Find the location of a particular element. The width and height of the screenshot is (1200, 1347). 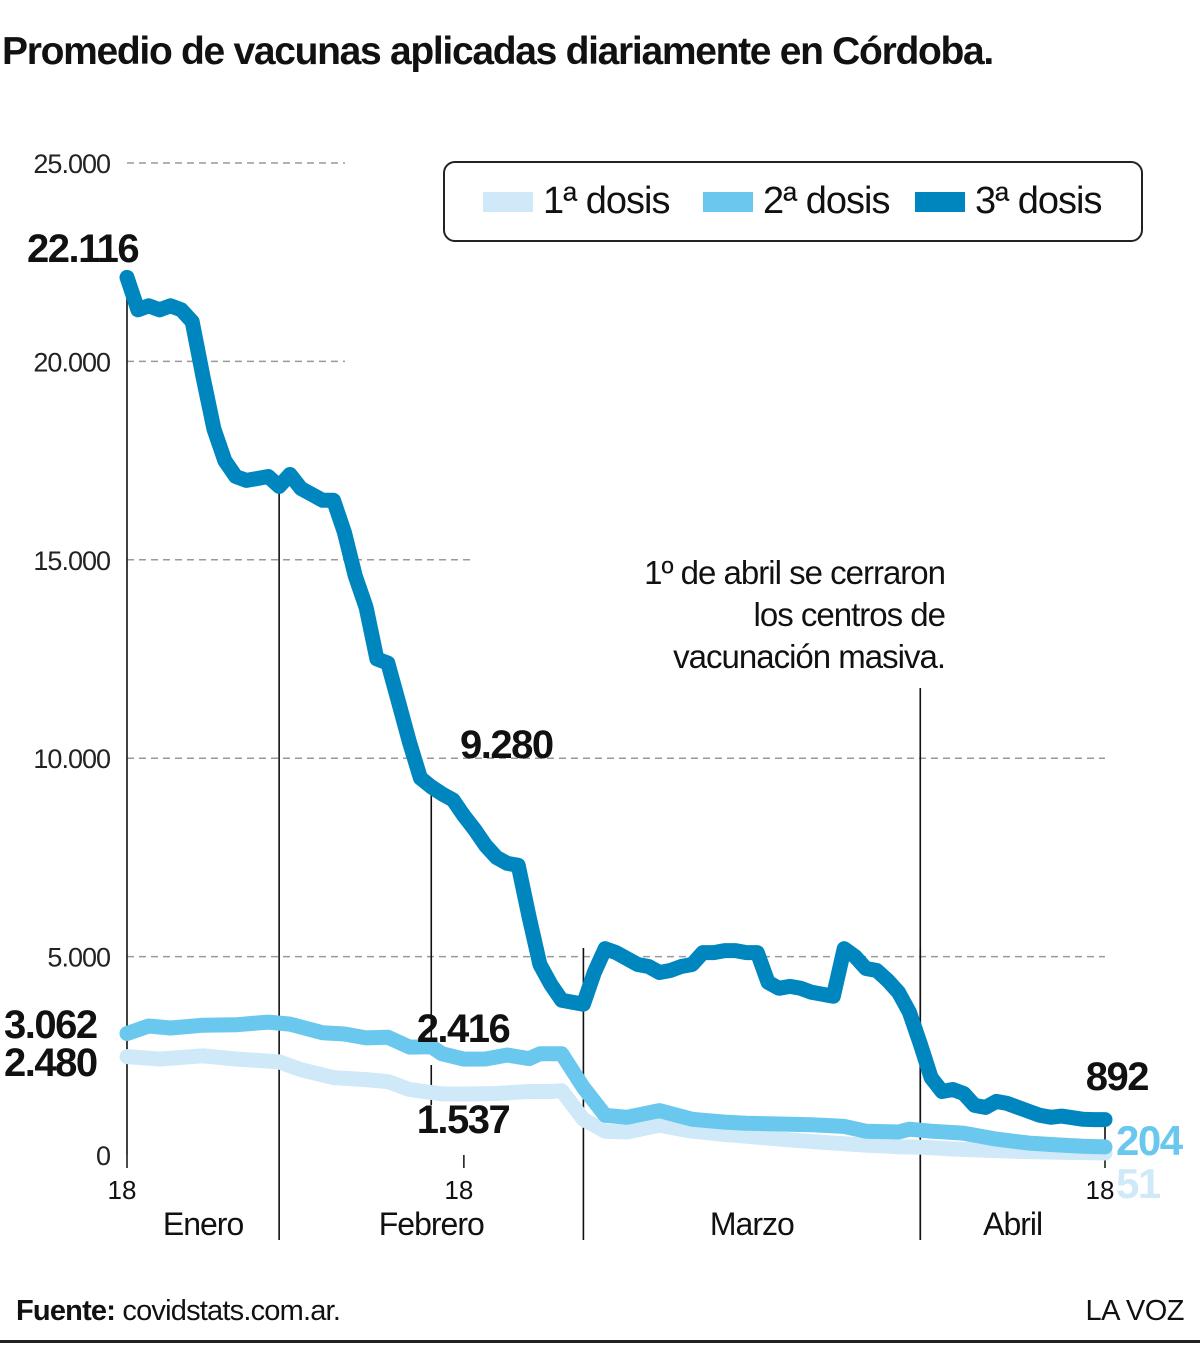

data-label: 22.116 is located at coordinates (82, 249).